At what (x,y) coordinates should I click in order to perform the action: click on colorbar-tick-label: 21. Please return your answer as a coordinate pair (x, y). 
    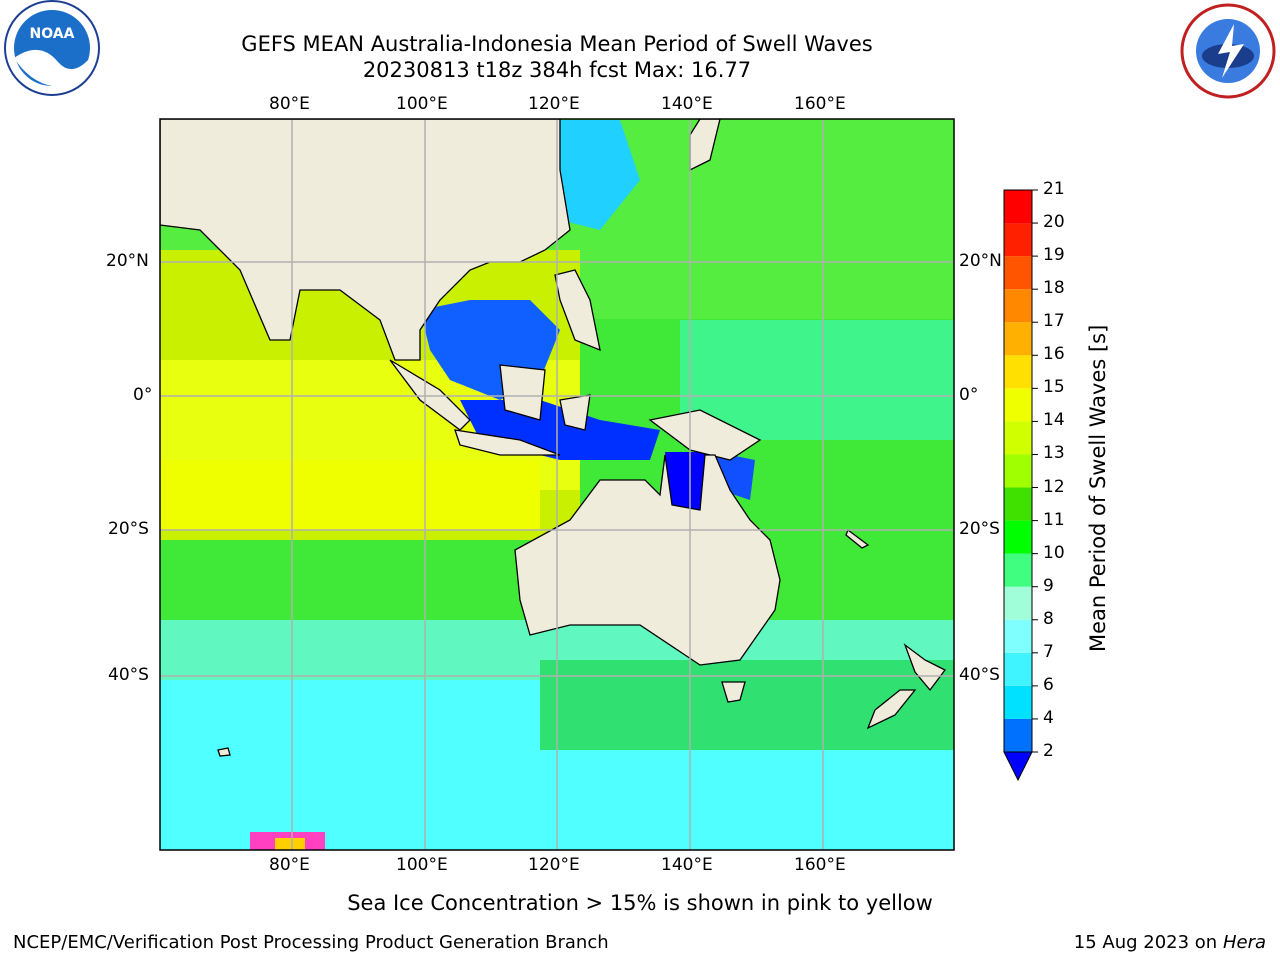
    Looking at the image, I should click on (1054, 189).